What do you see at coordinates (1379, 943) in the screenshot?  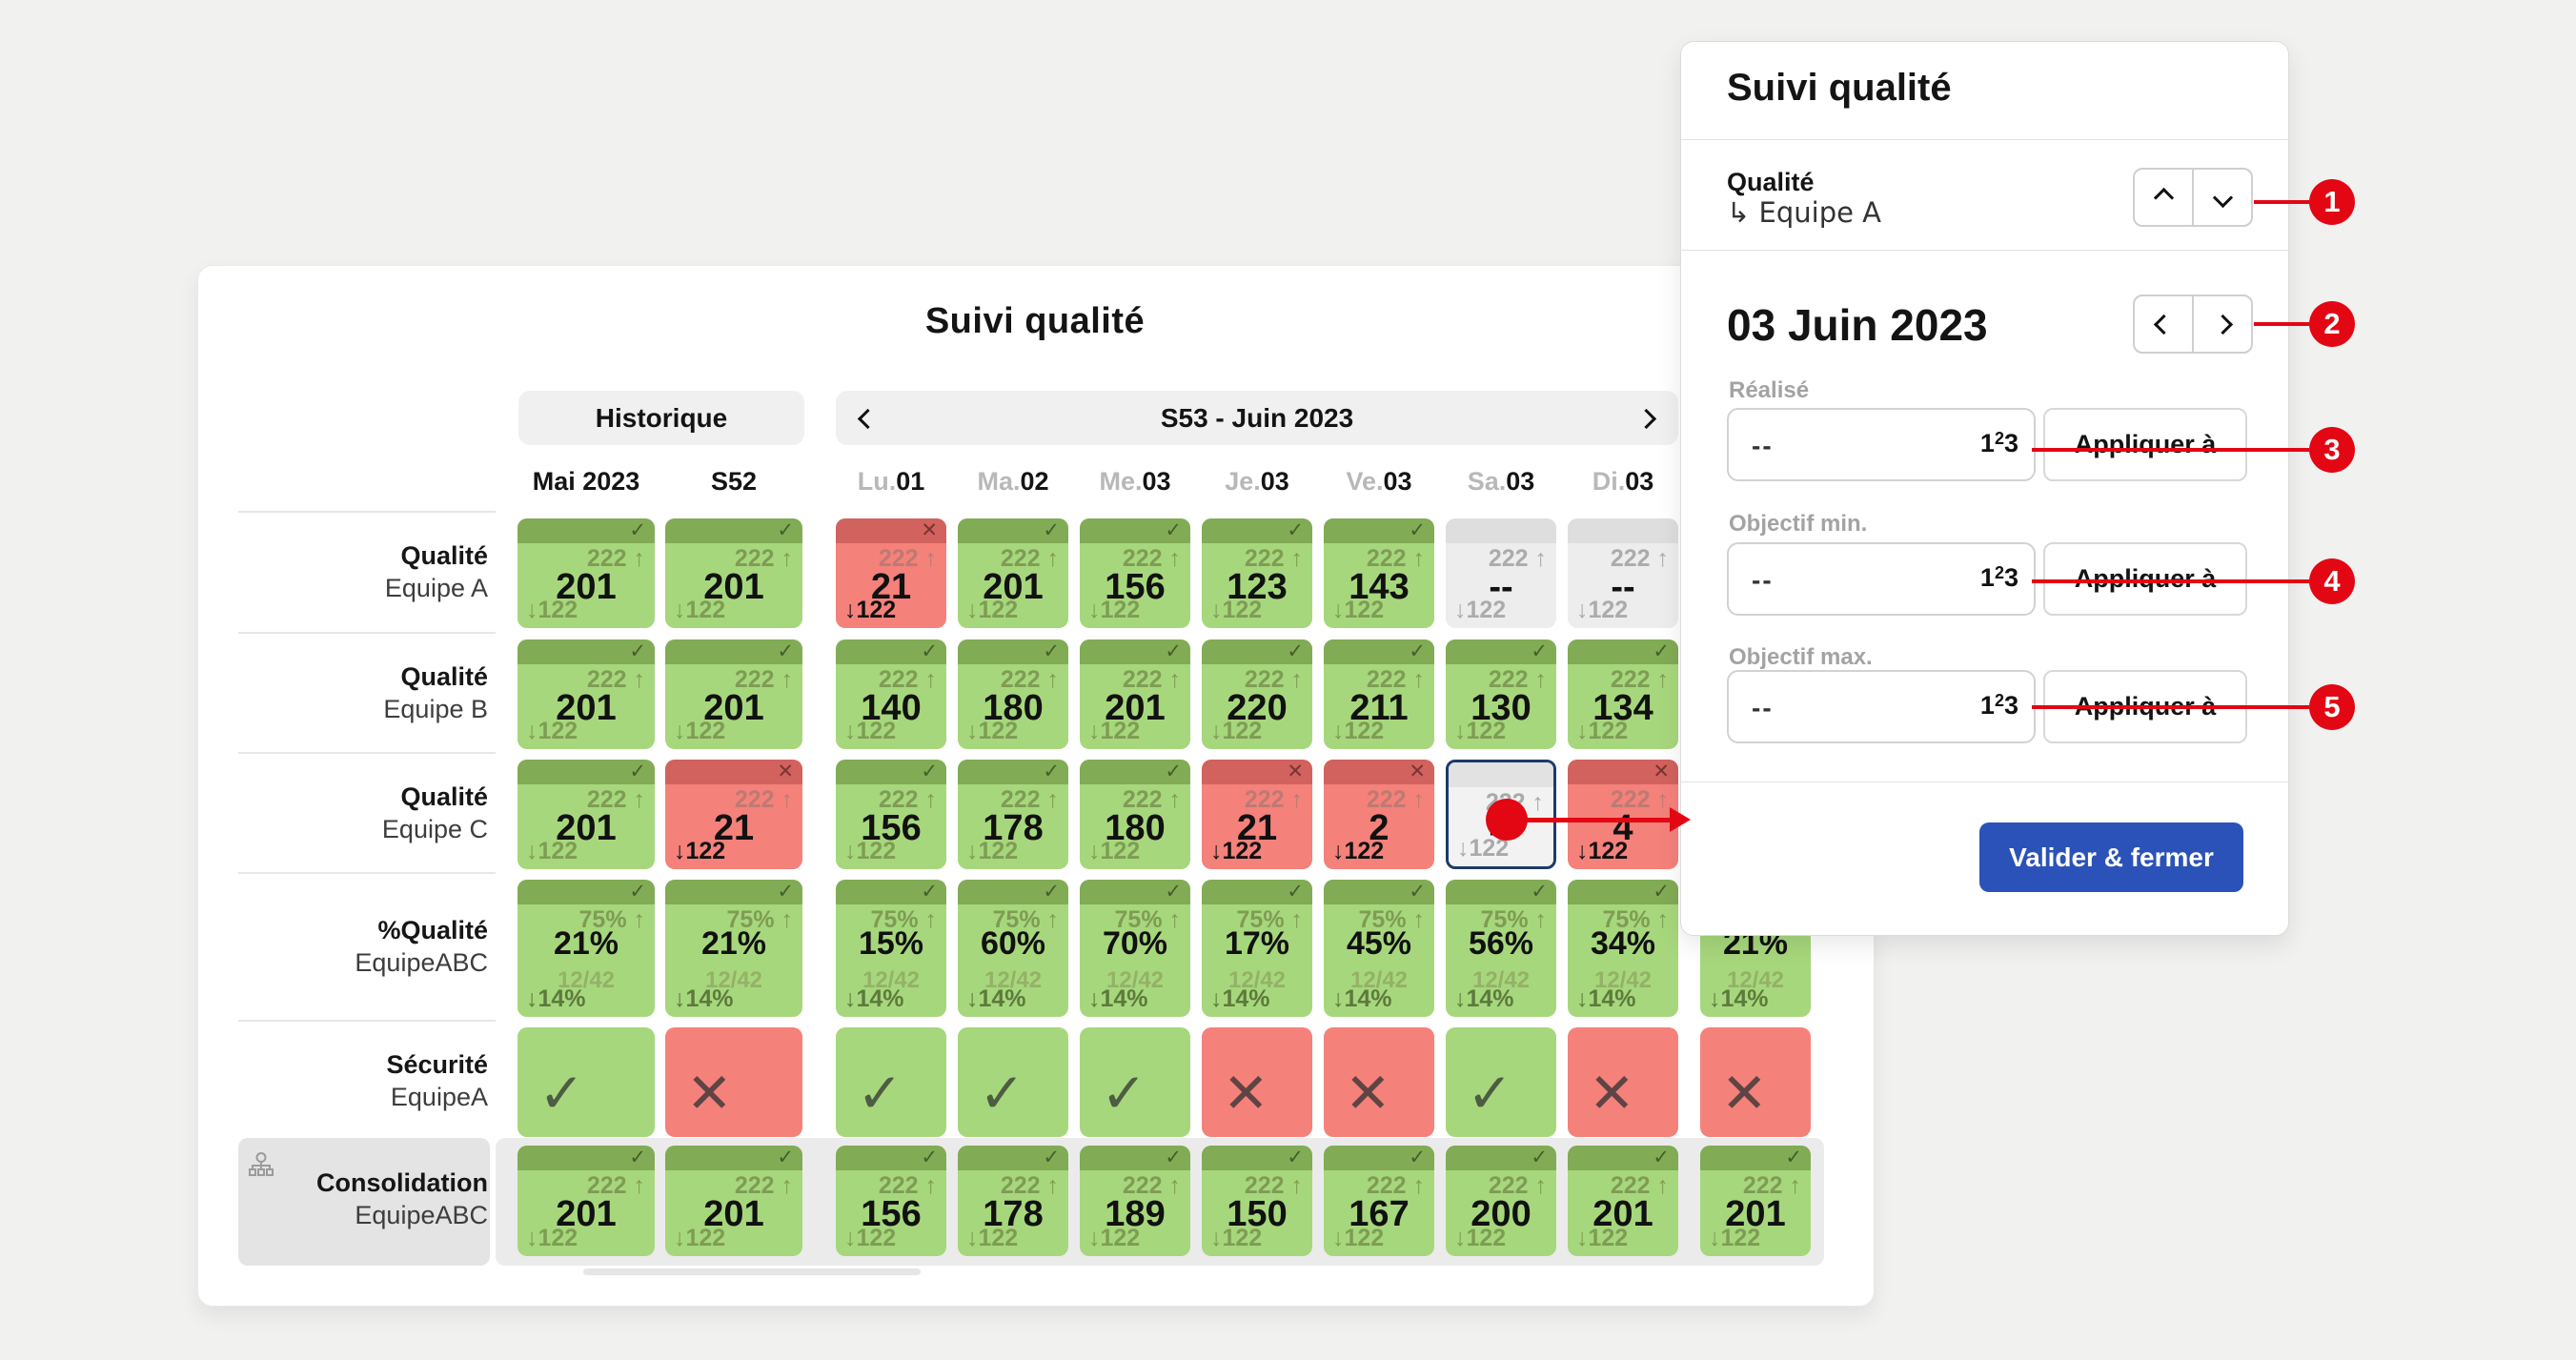 I see `cell-value: 45%` at bounding box center [1379, 943].